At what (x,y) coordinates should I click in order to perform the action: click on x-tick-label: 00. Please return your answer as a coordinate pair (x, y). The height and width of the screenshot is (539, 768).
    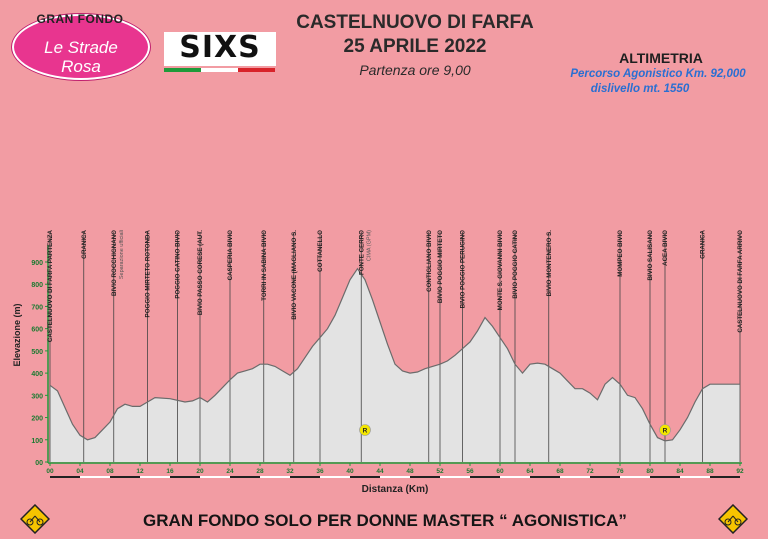
    Looking at the image, I should click on (50, 471).